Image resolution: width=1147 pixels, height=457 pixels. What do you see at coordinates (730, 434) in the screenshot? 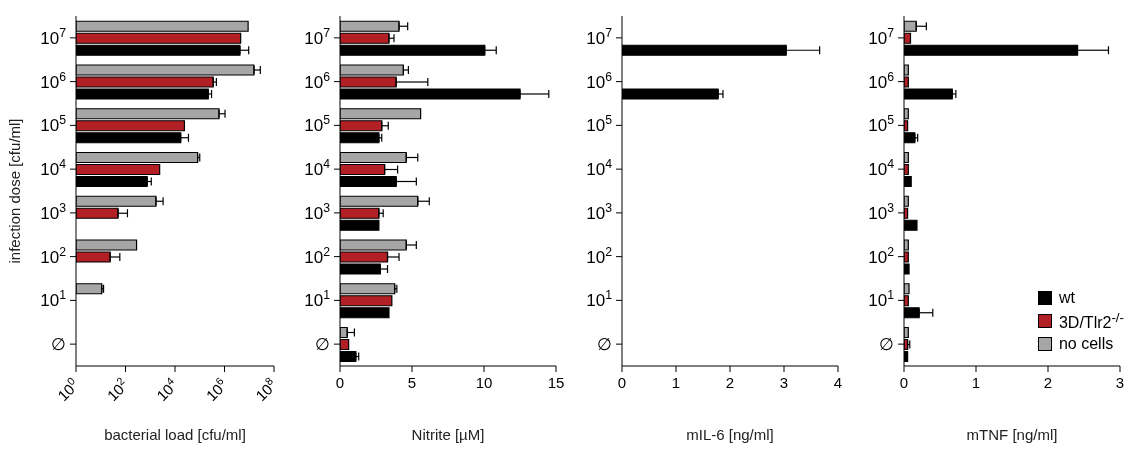
I see `x-axis-title: mIL-6 [ng/ml]` at bounding box center [730, 434].